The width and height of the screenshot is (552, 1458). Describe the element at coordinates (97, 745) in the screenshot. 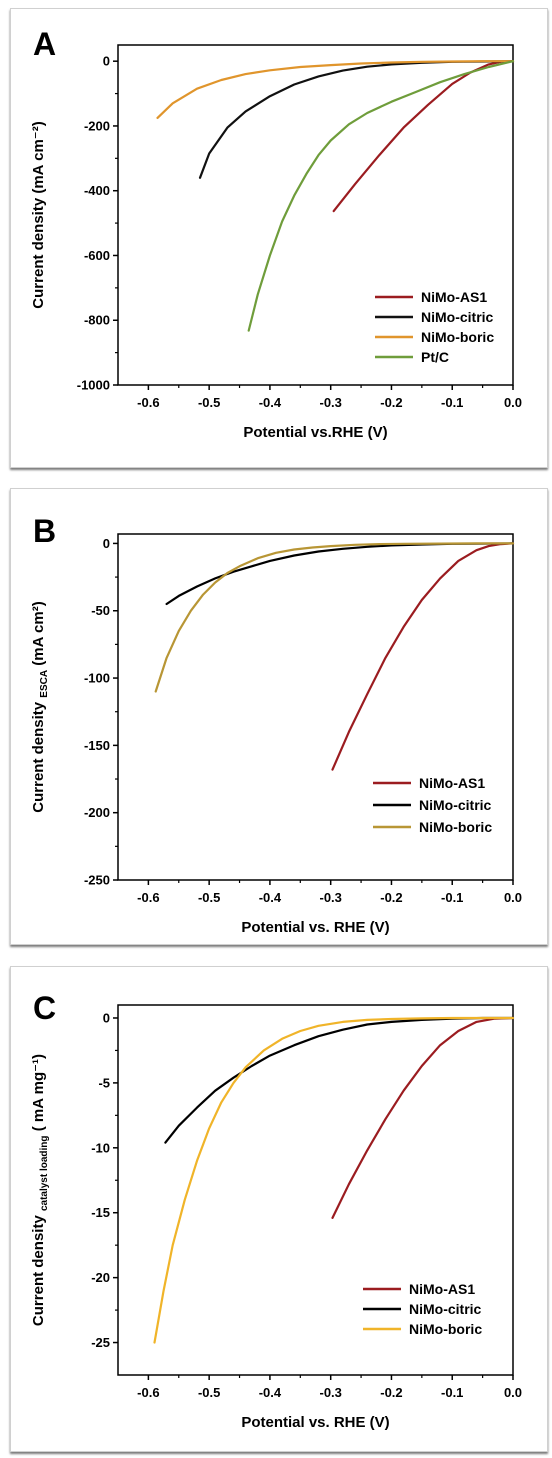

I see `panel-b-y-tick-label: -150` at that location.